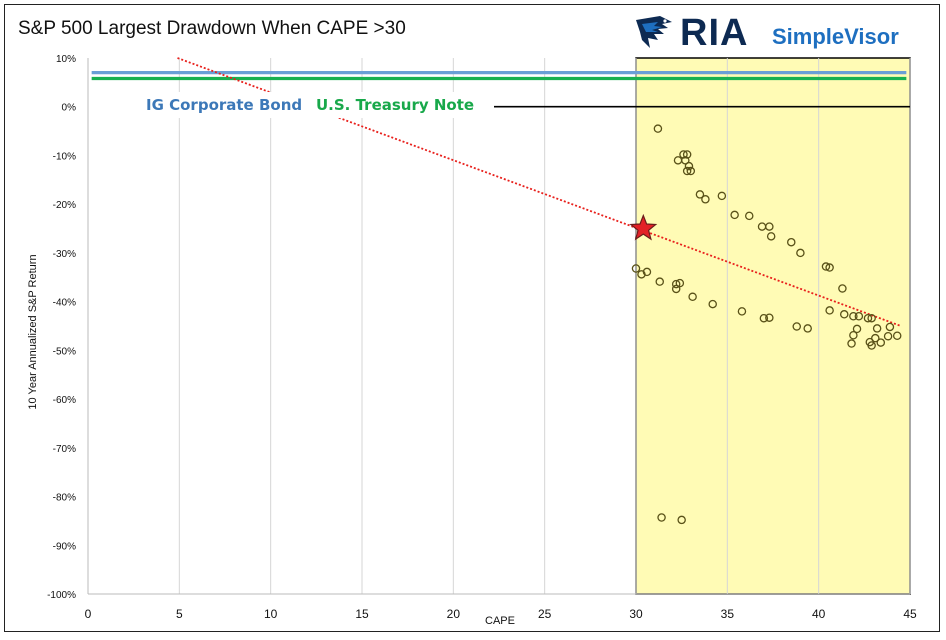 The height and width of the screenshot is (640, 946). What do you see at coordinates (636, 614) in the screenshot?
I see `x-tick-label-30: 30` at bounding box center [636, 614].